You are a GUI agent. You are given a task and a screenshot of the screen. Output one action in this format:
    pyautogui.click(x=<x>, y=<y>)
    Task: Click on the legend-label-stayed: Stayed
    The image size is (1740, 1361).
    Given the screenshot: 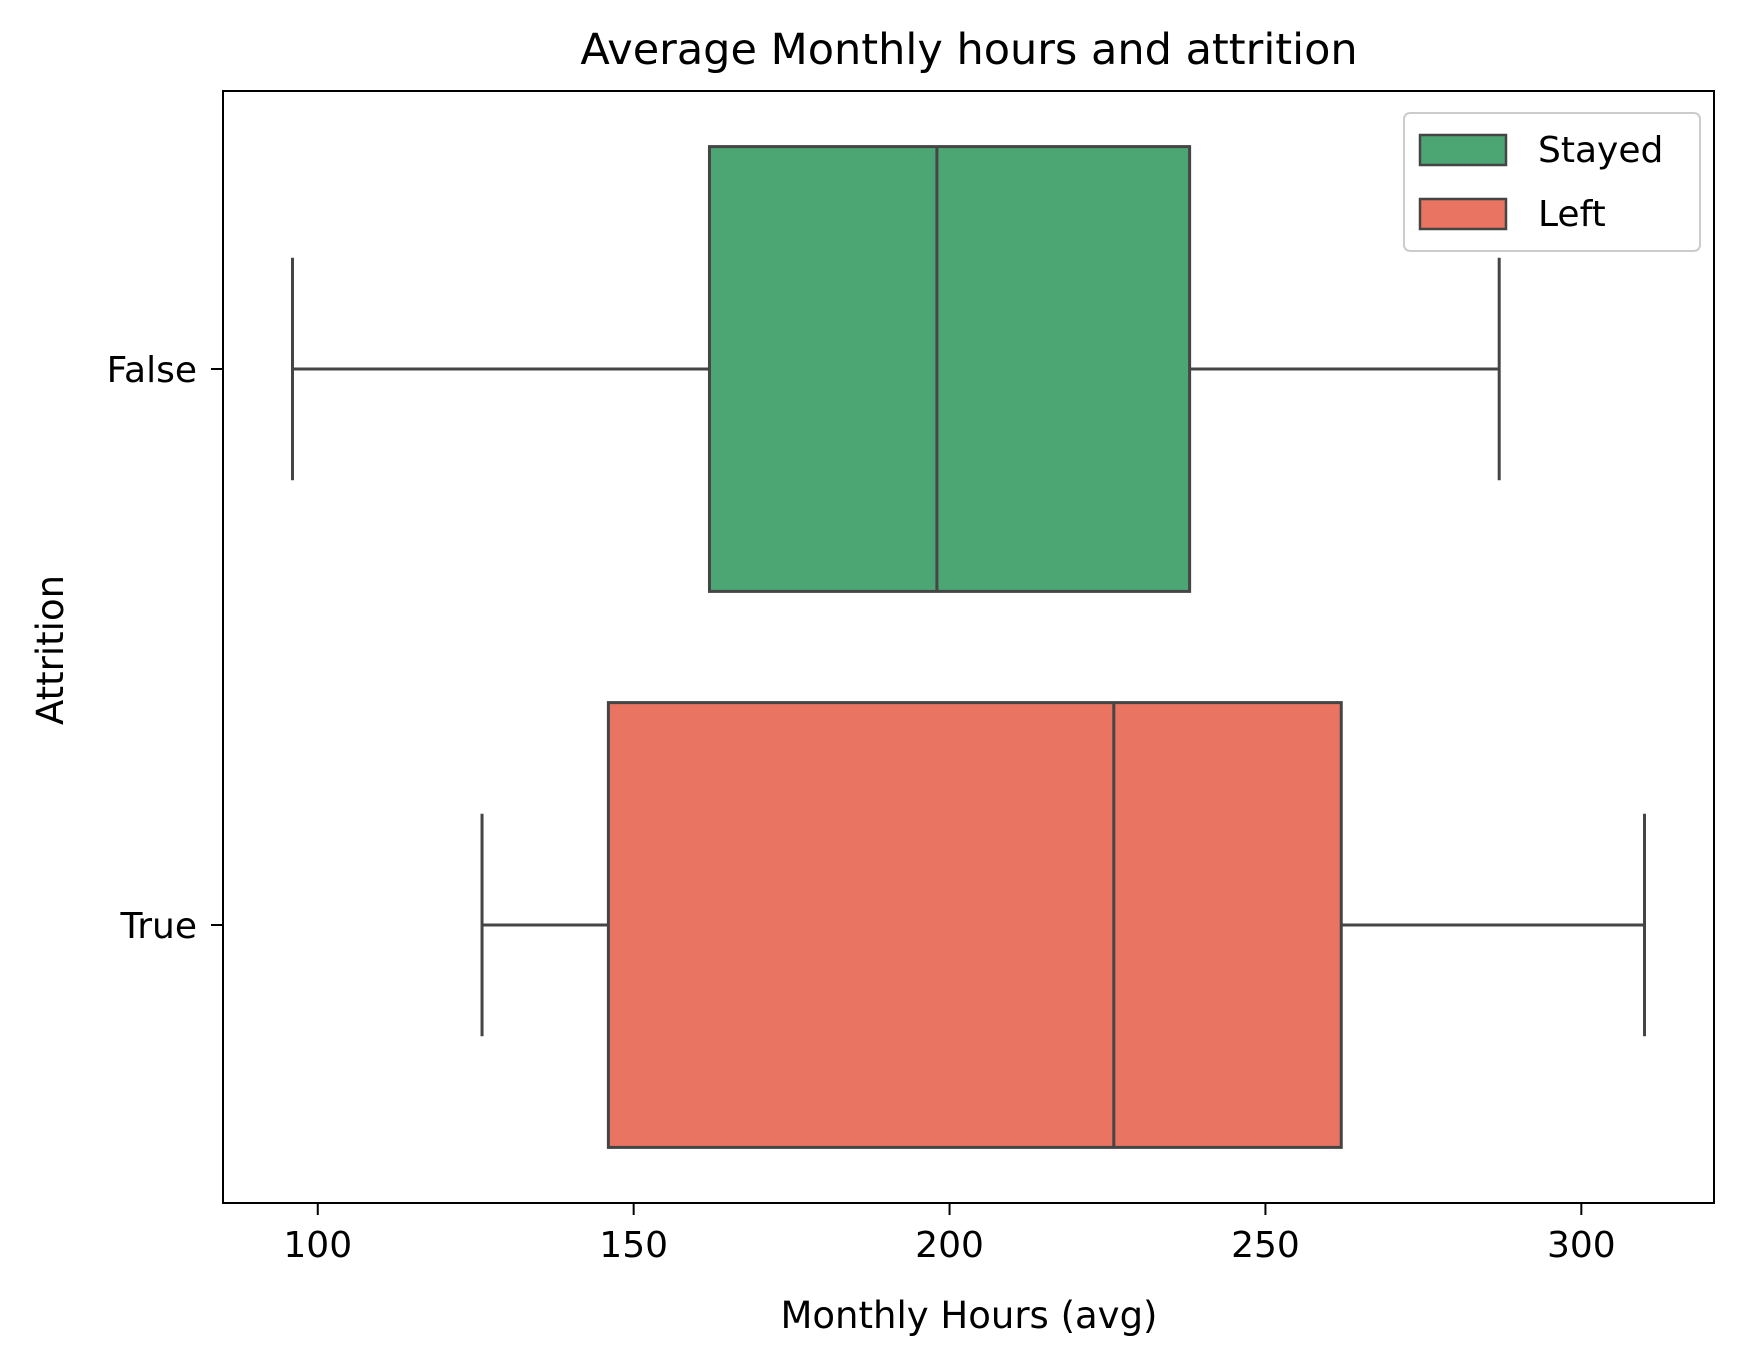 What is the action you would take?
    pyautogui.click(x=1600, y=150)
    